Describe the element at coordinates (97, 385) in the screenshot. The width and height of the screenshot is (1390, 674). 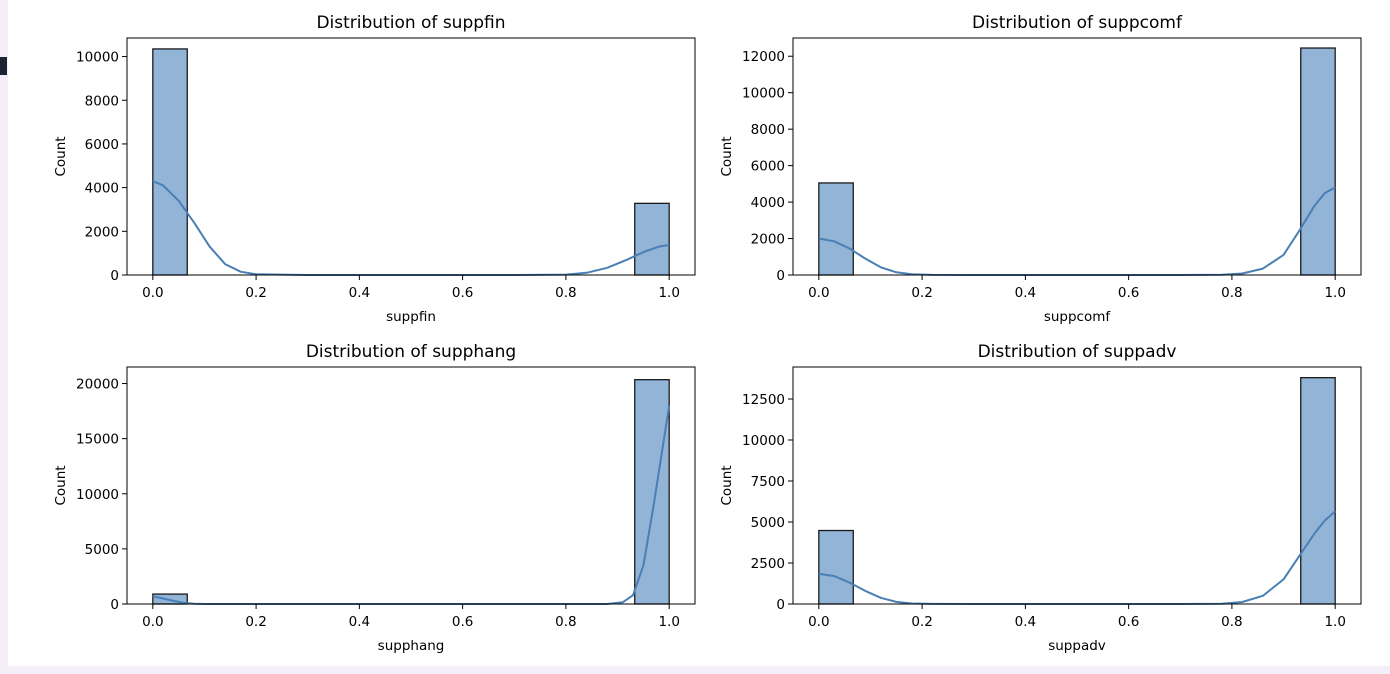
I see `y-tick-label: 20000` at that location.